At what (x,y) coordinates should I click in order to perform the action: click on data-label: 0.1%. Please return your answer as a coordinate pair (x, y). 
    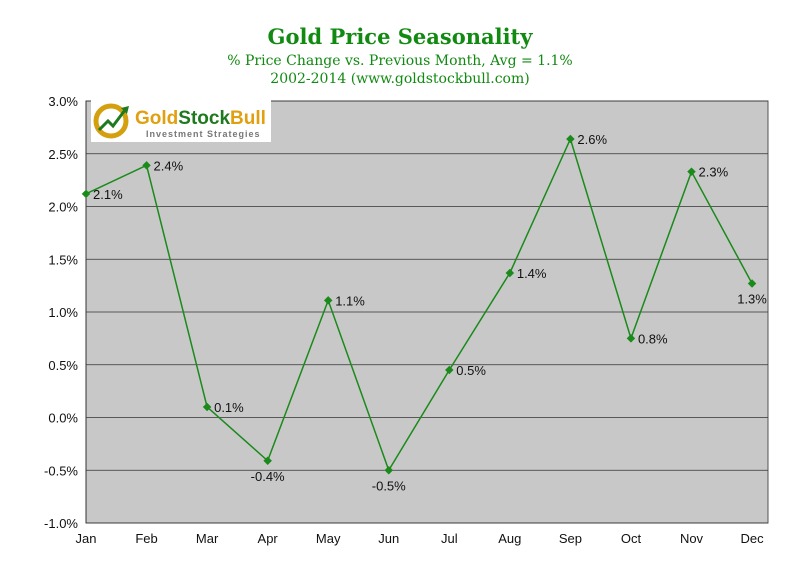
    Looking at the image, I should click on (229, 407).